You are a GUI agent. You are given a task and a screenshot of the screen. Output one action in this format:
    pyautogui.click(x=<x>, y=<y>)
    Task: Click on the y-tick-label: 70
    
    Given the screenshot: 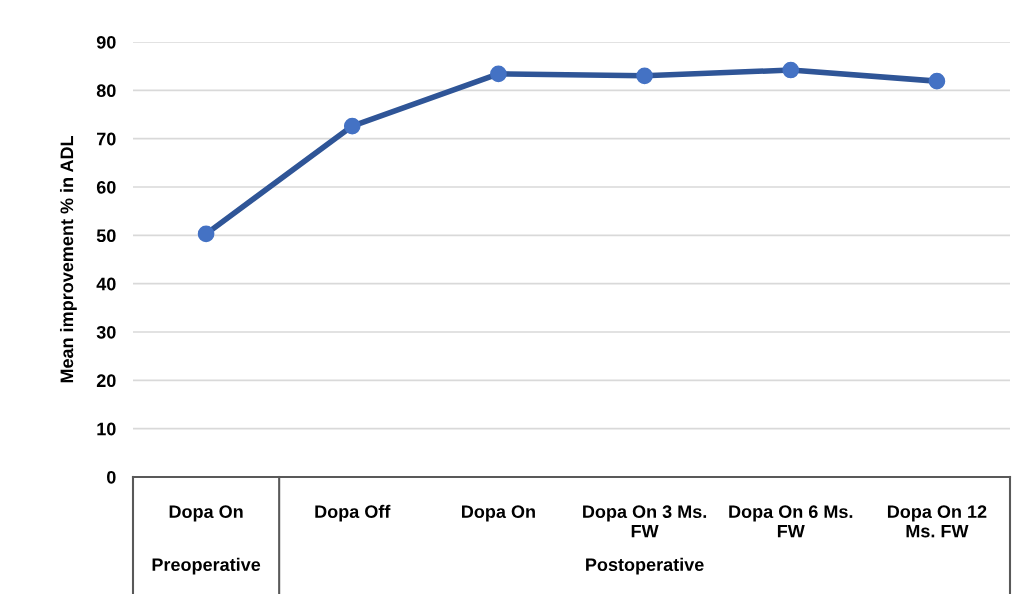 What is the action you would take?
    pyautogui.click(x=106, y=139)
    